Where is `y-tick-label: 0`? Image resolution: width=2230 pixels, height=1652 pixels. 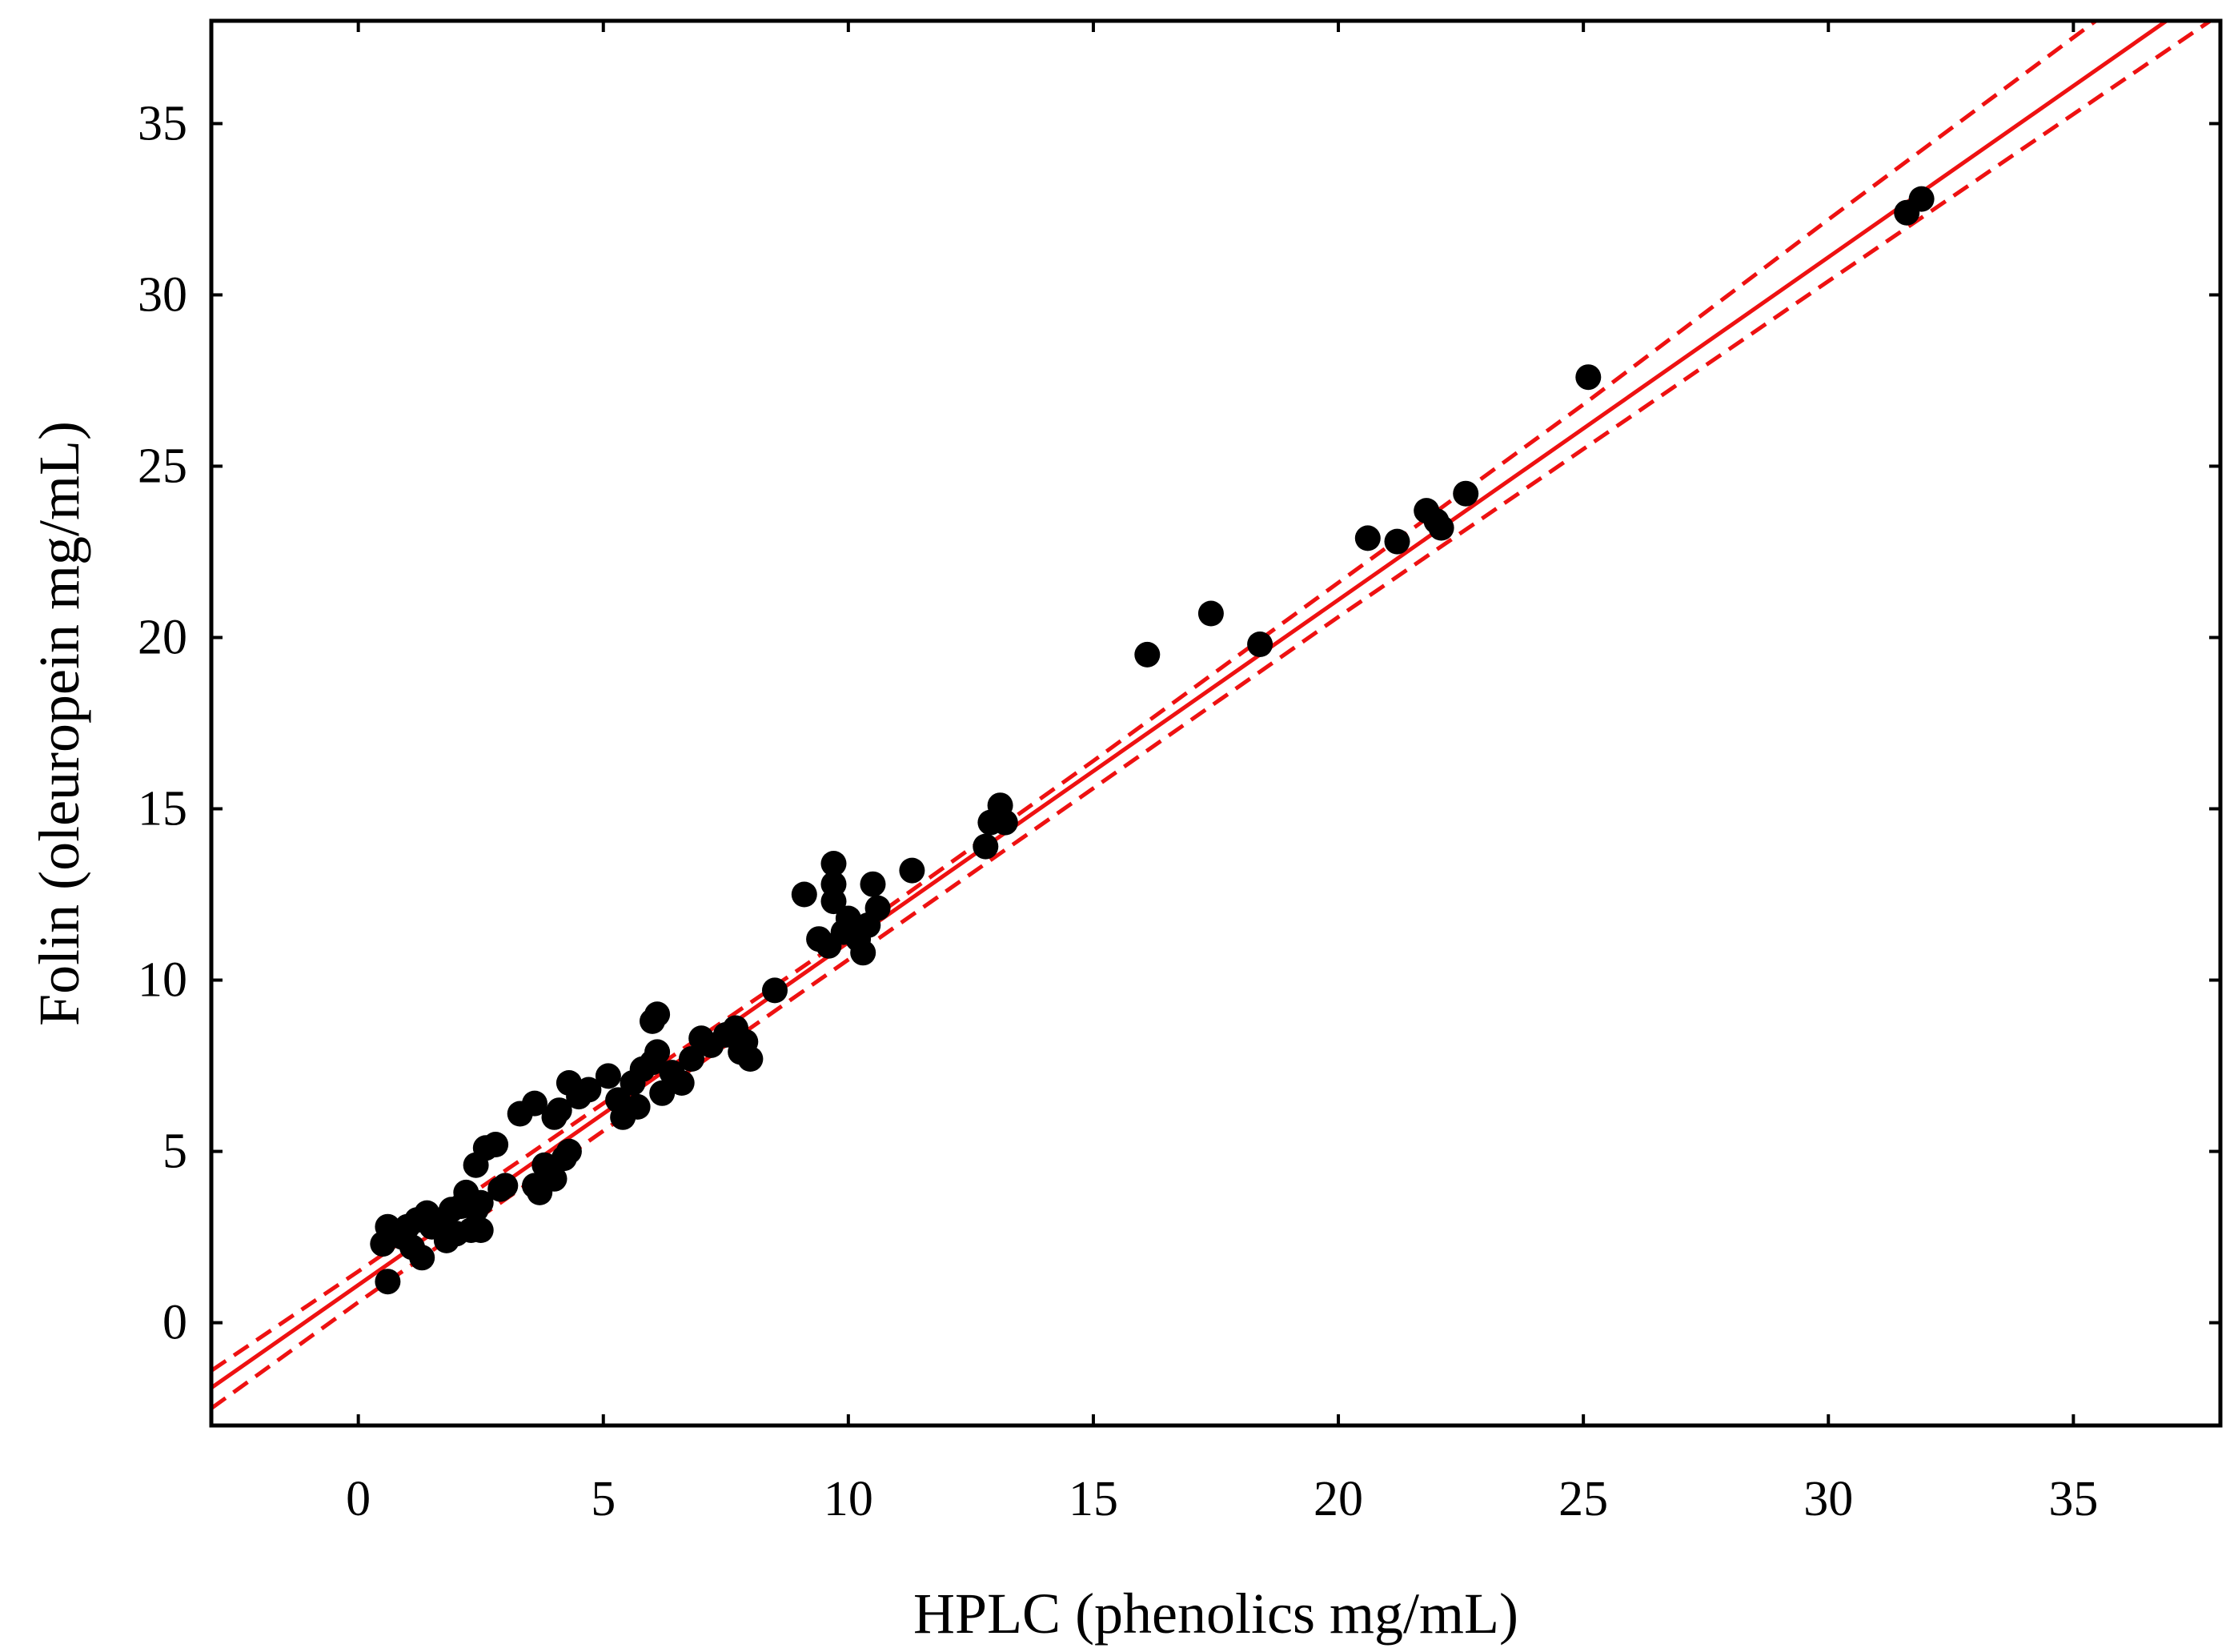 y-tick-label: 0 is located at coordinates (174, 1323).